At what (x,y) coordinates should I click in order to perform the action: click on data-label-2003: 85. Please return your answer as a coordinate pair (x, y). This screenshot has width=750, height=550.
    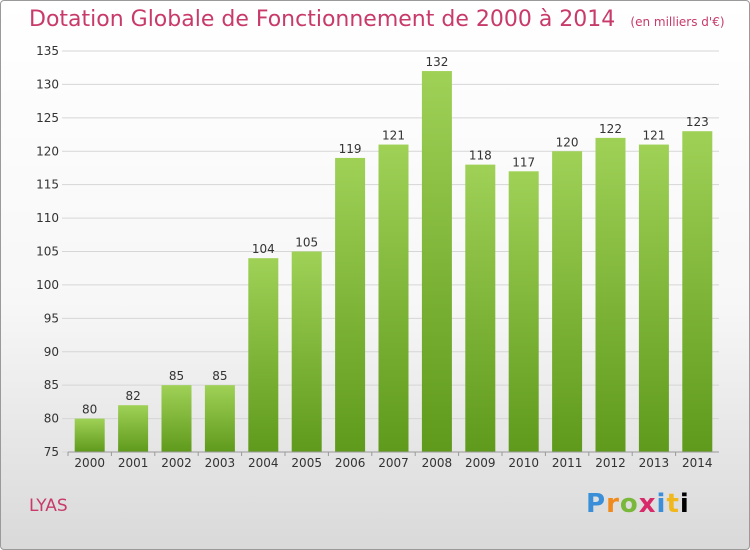
    Looking at the image, I should click on (219, 376).